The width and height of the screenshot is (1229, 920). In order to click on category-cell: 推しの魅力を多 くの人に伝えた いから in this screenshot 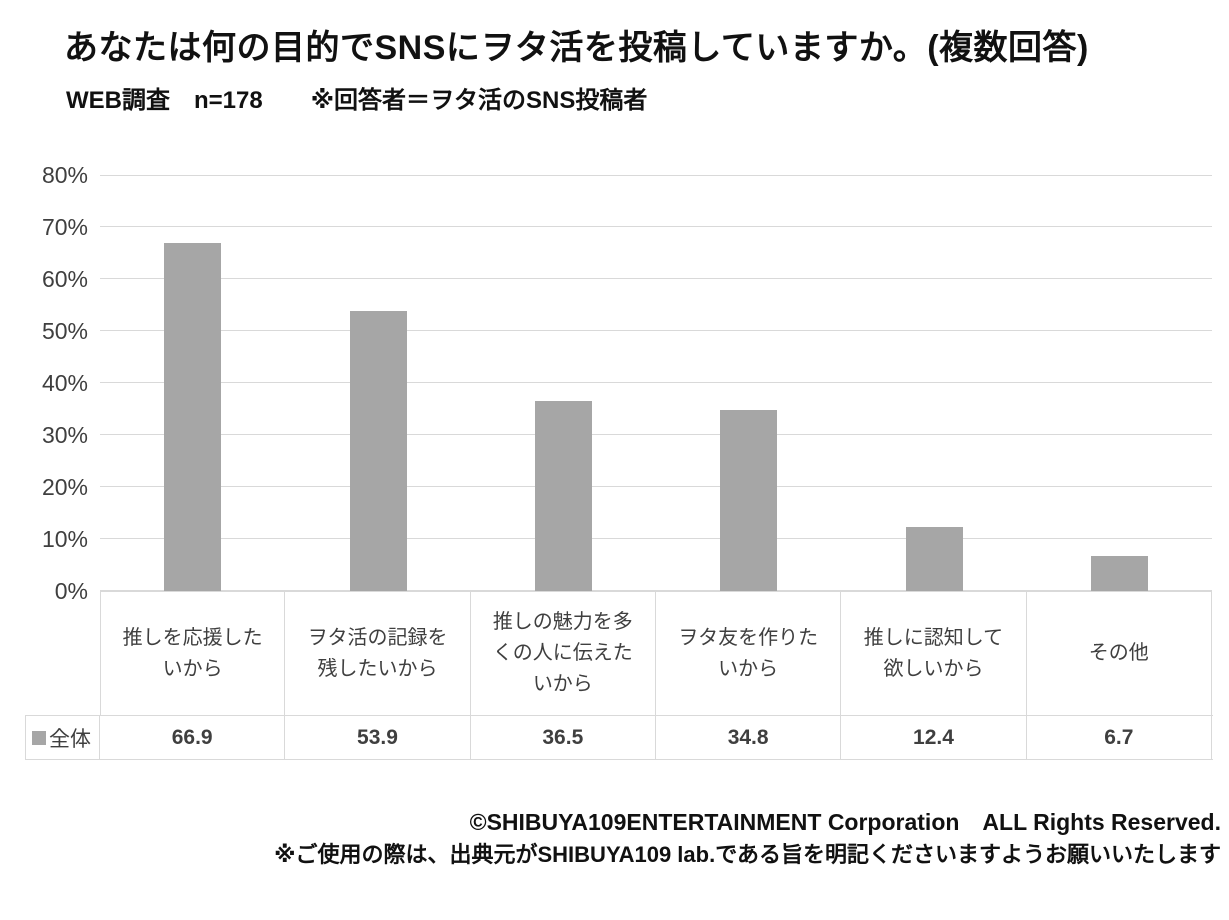, I will do `click(563, 653)`.